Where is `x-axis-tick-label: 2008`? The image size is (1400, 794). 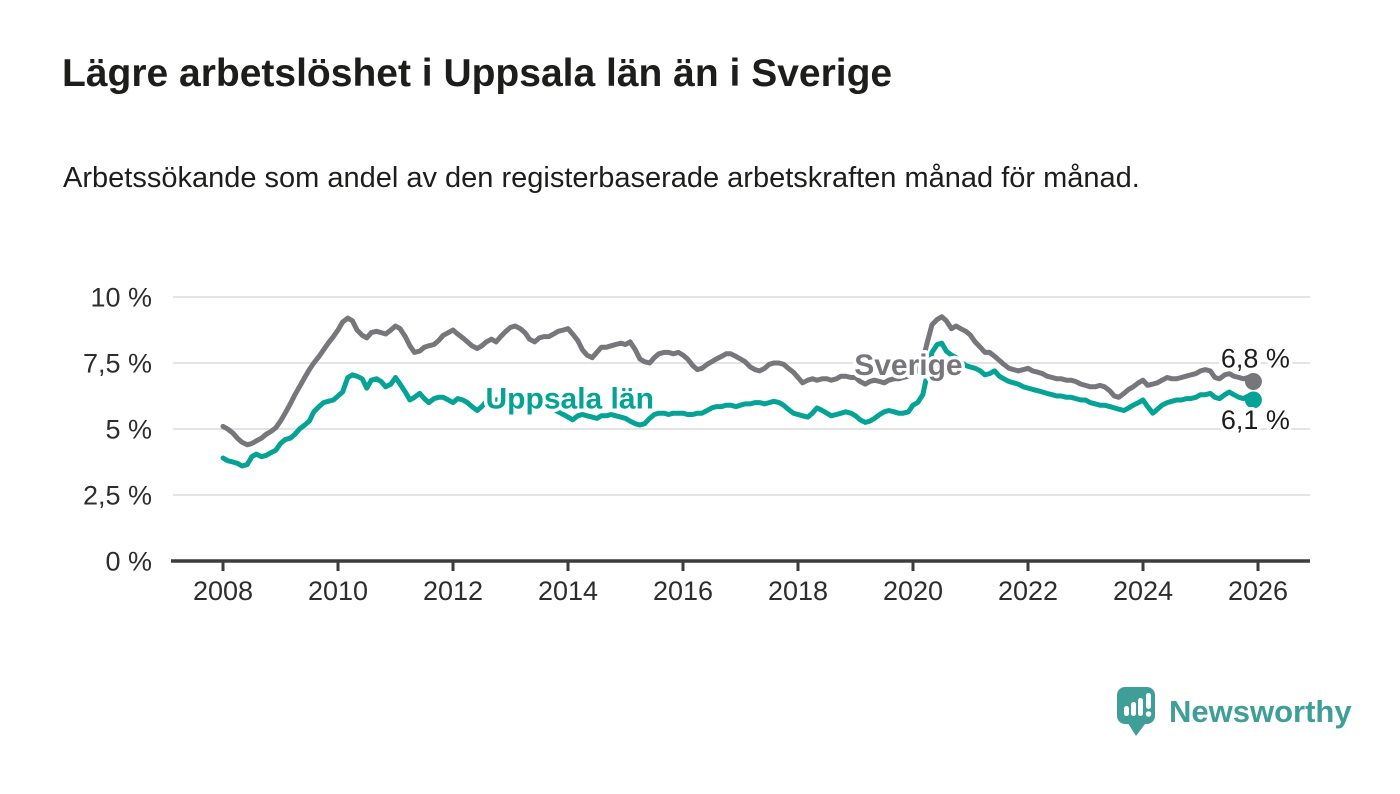 x-axis-tick-label: 2008 is located at coordinates (223, 591).